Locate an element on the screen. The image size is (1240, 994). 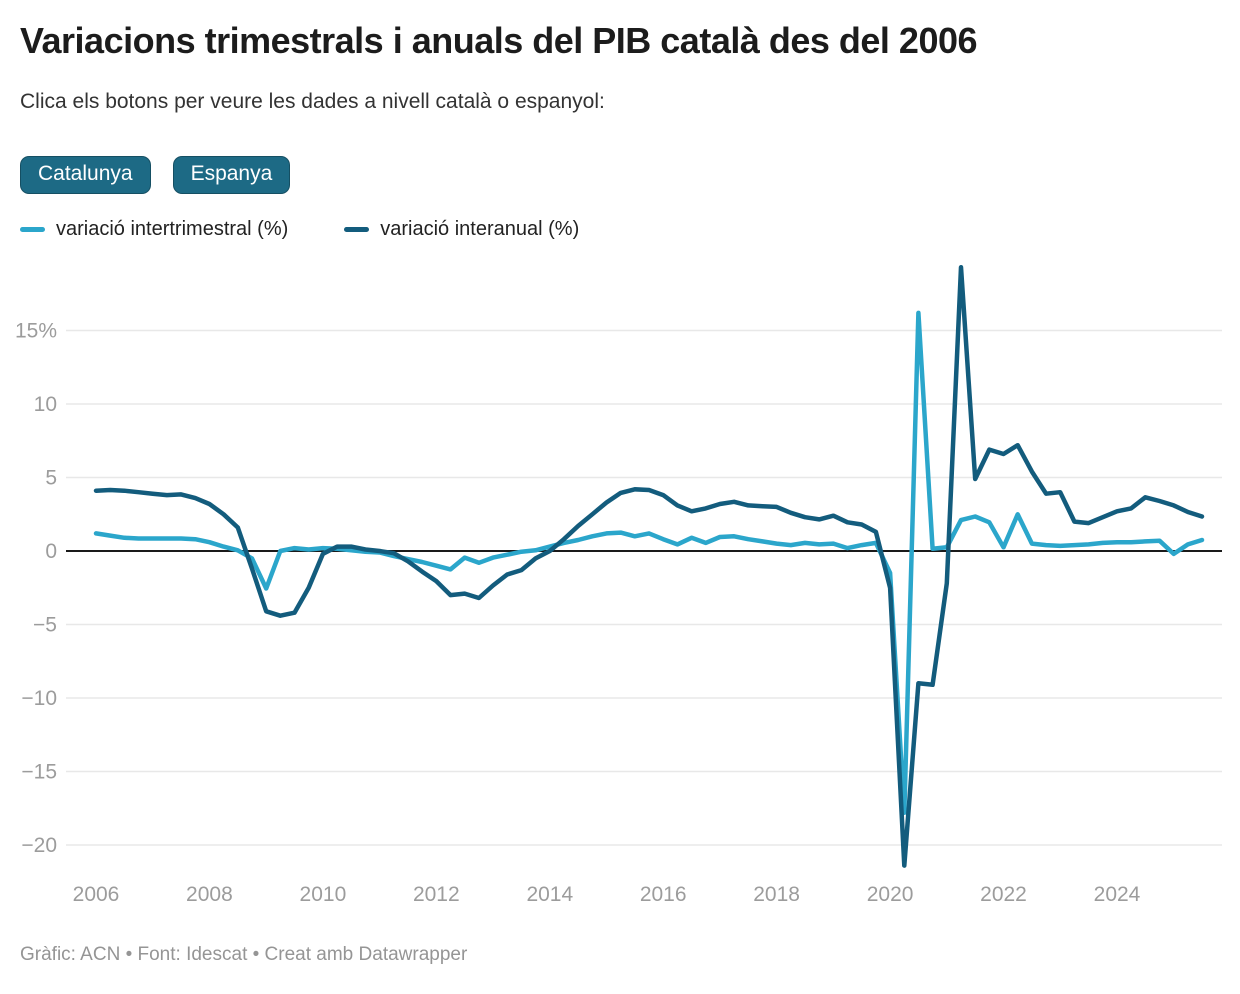
legend-item-interanual: variació interanual (%) is located at coordinates (461, 229).